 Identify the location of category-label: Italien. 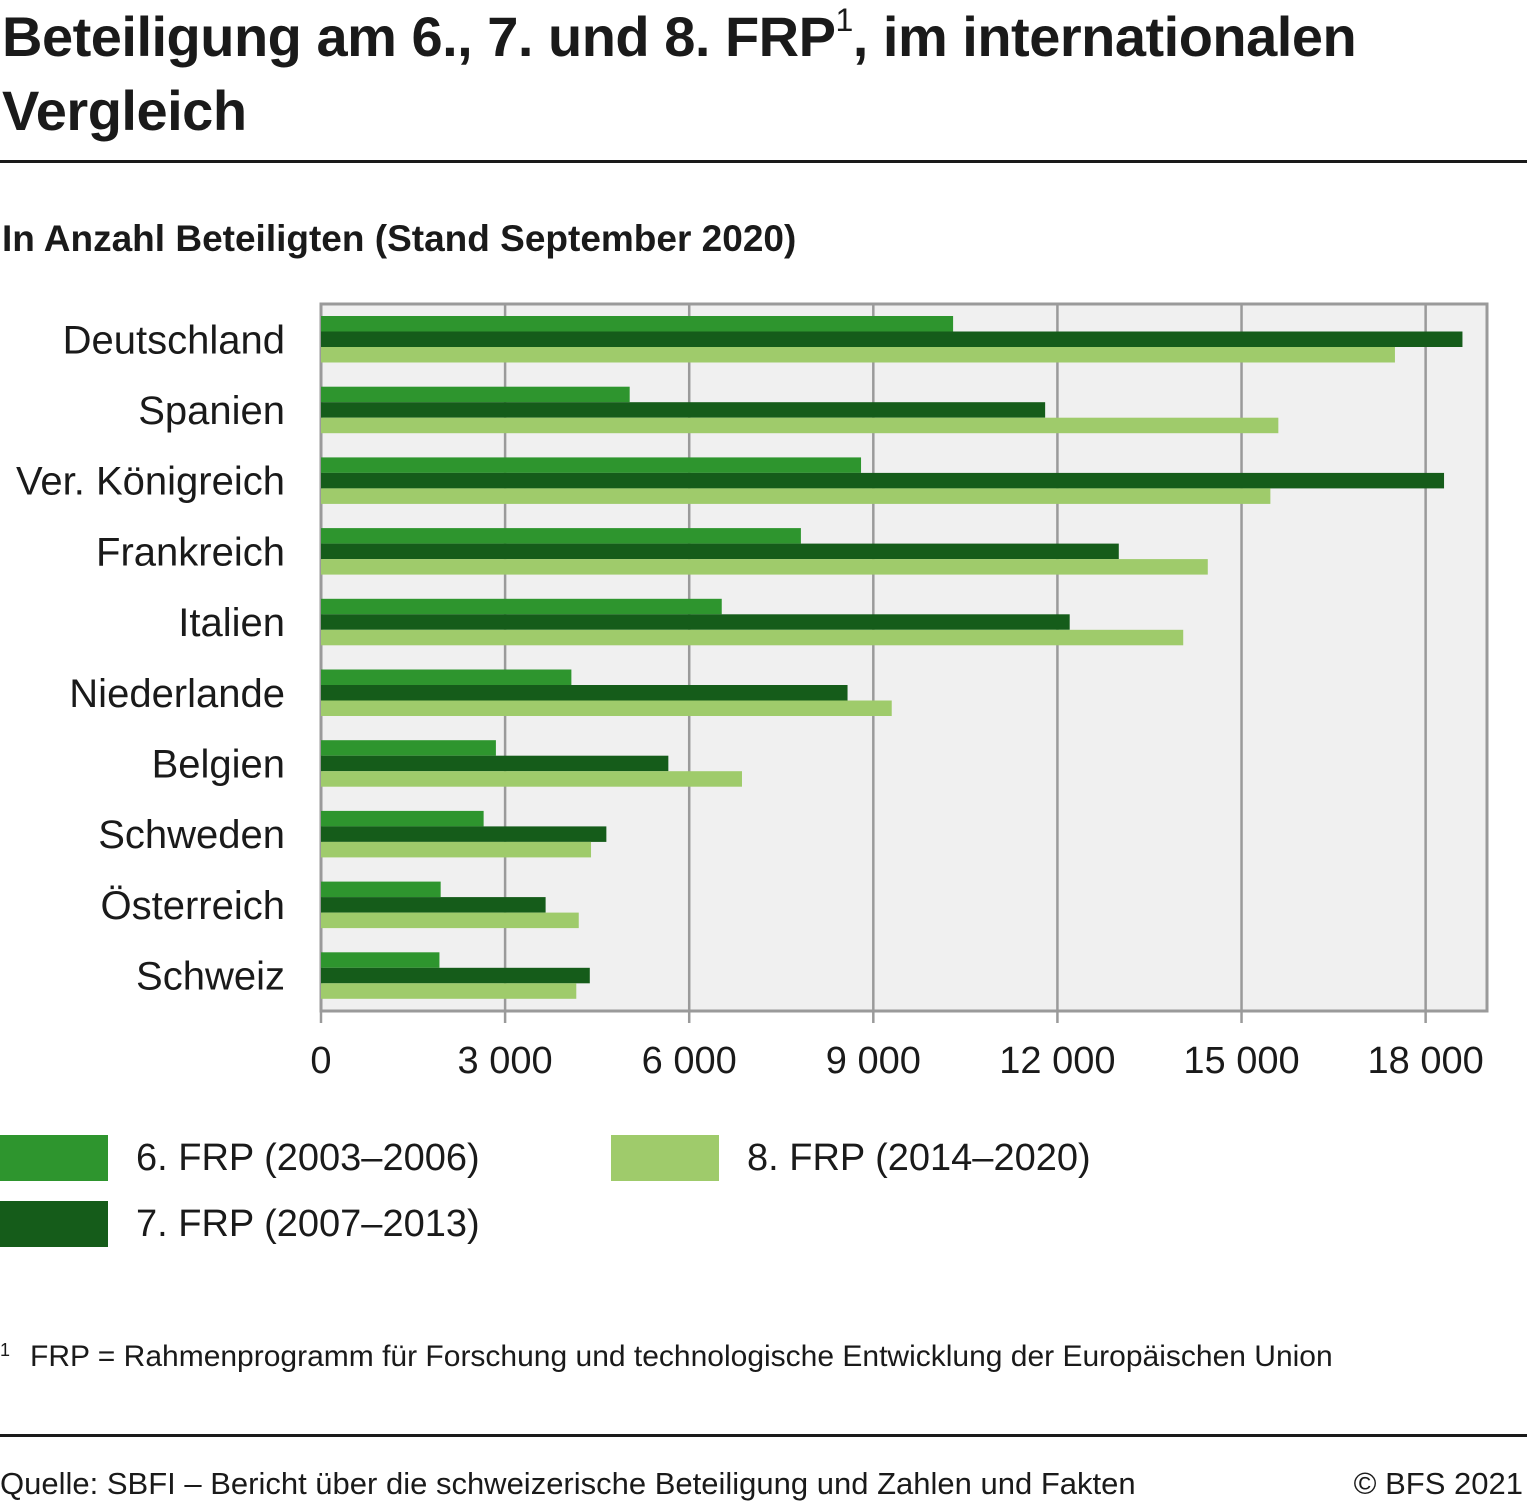
(231, 623).